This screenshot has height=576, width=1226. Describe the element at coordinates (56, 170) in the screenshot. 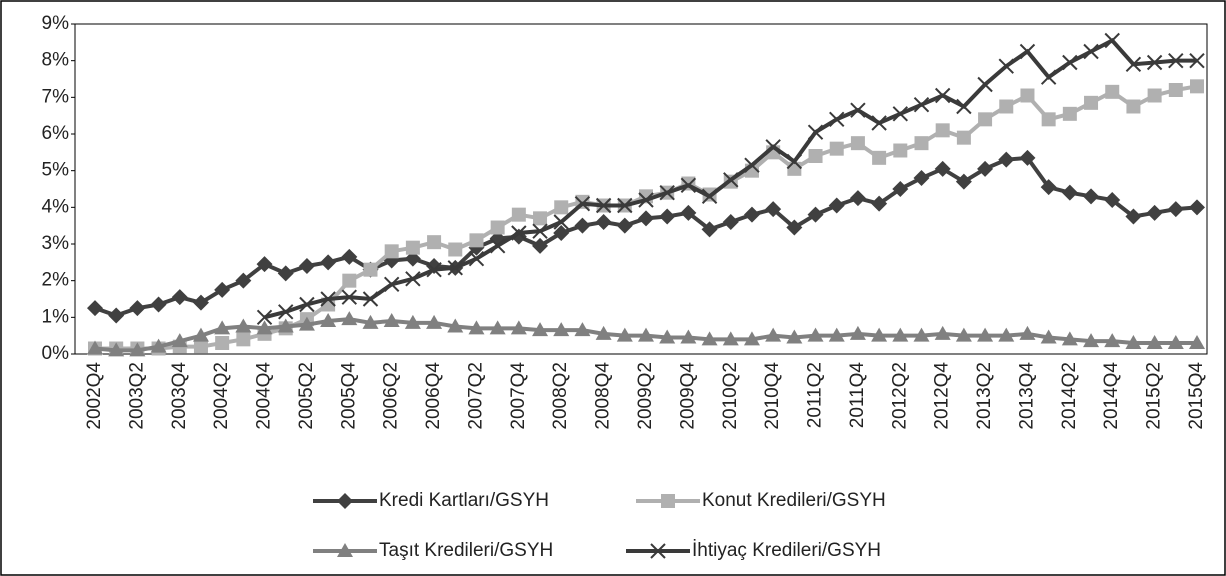

I see `y-tick-label: 5%` at that location.